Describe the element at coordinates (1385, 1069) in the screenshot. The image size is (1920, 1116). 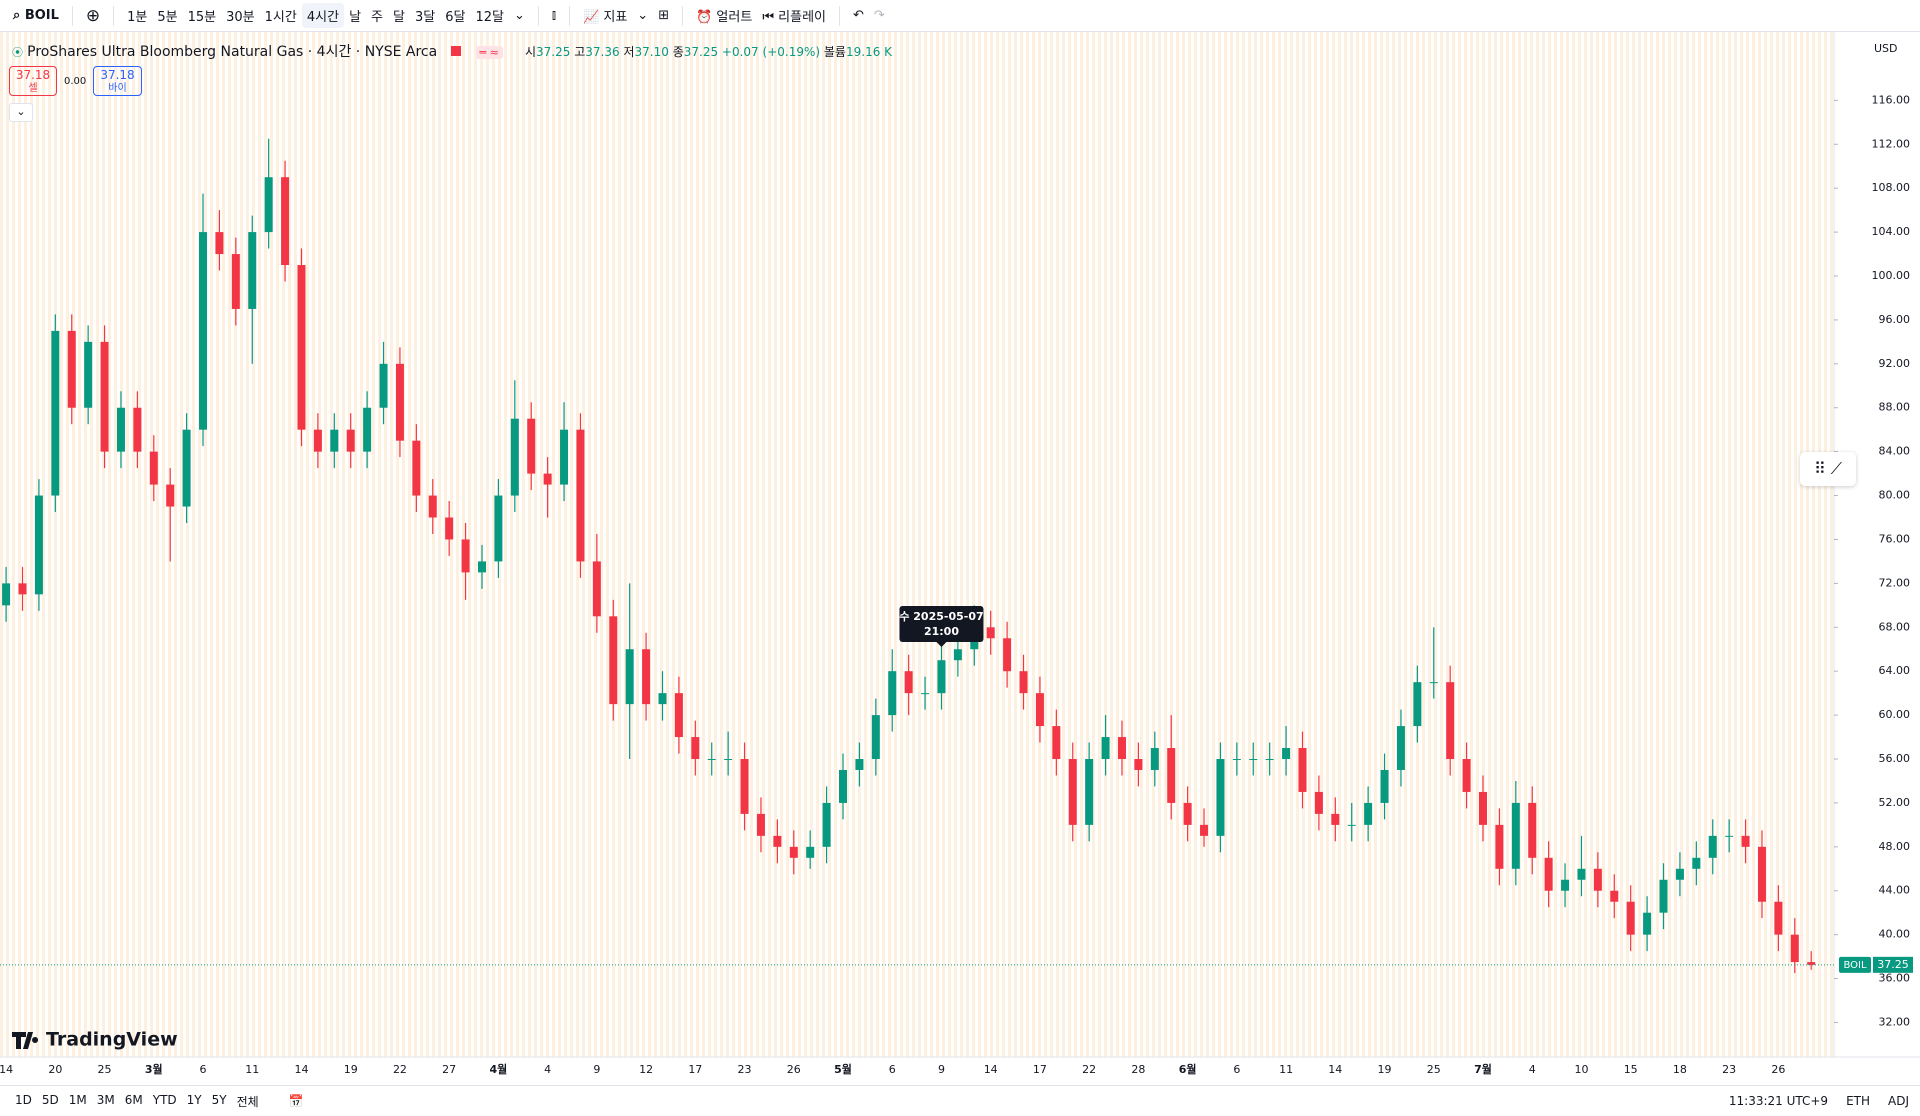
I see `x-tick-label: 19` at that location.